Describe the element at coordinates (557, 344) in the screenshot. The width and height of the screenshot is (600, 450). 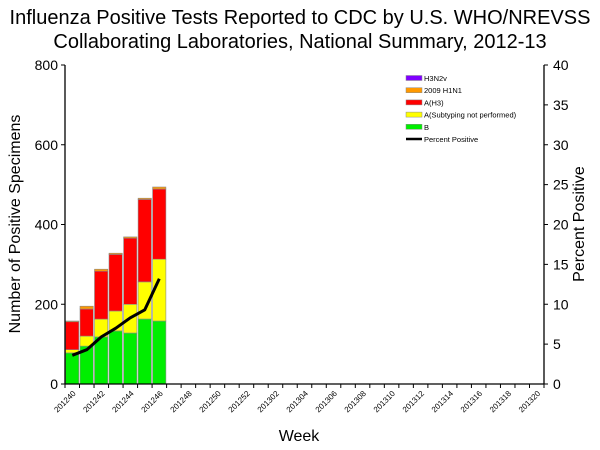
I see `y2-tick-label-5: 5` at that location.